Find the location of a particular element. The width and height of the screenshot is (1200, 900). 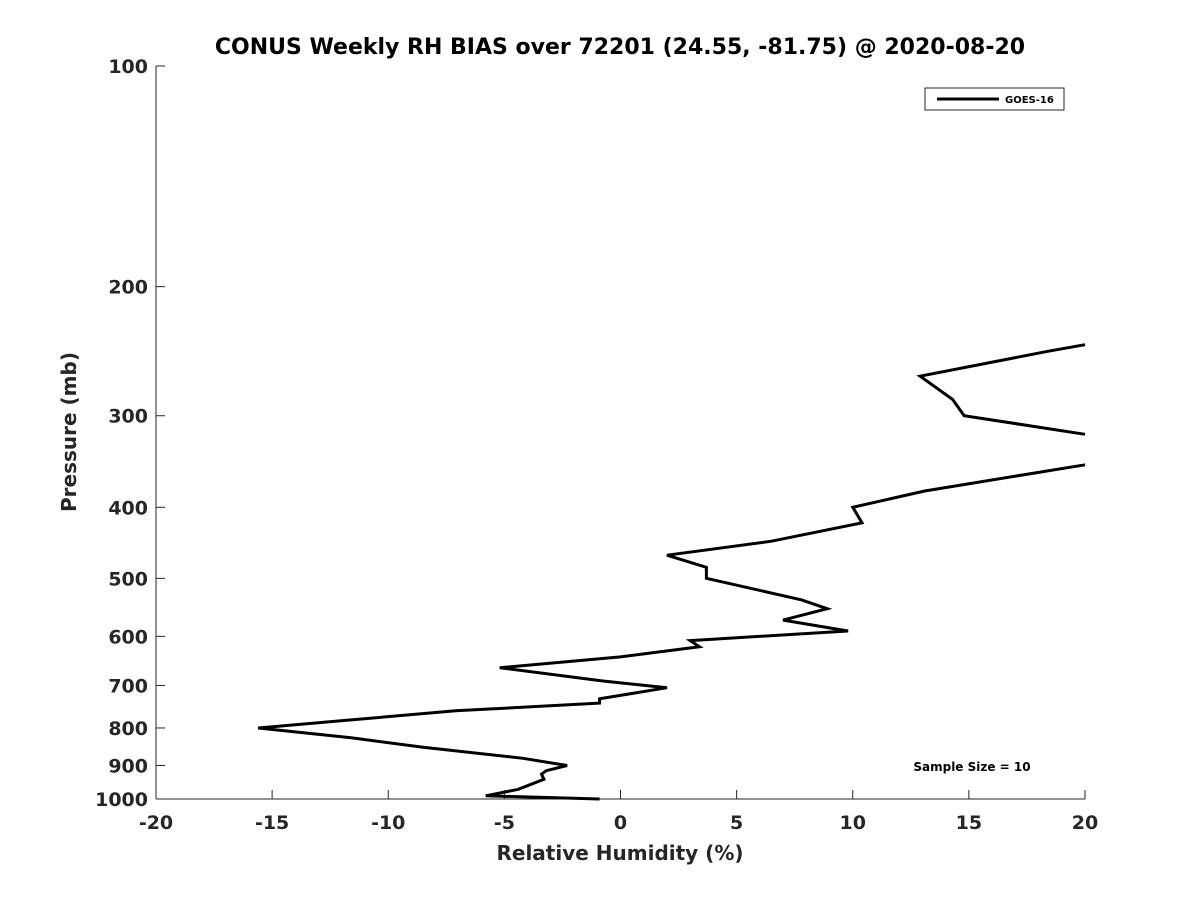

x-tick-label: 15 is located at coordinates (969, 823).